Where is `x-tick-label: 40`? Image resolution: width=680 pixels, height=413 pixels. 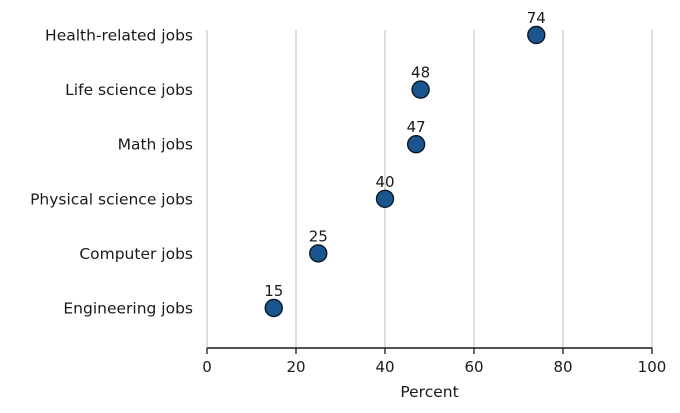 x-tick-label: 40 is located at coordinates (384, 367).